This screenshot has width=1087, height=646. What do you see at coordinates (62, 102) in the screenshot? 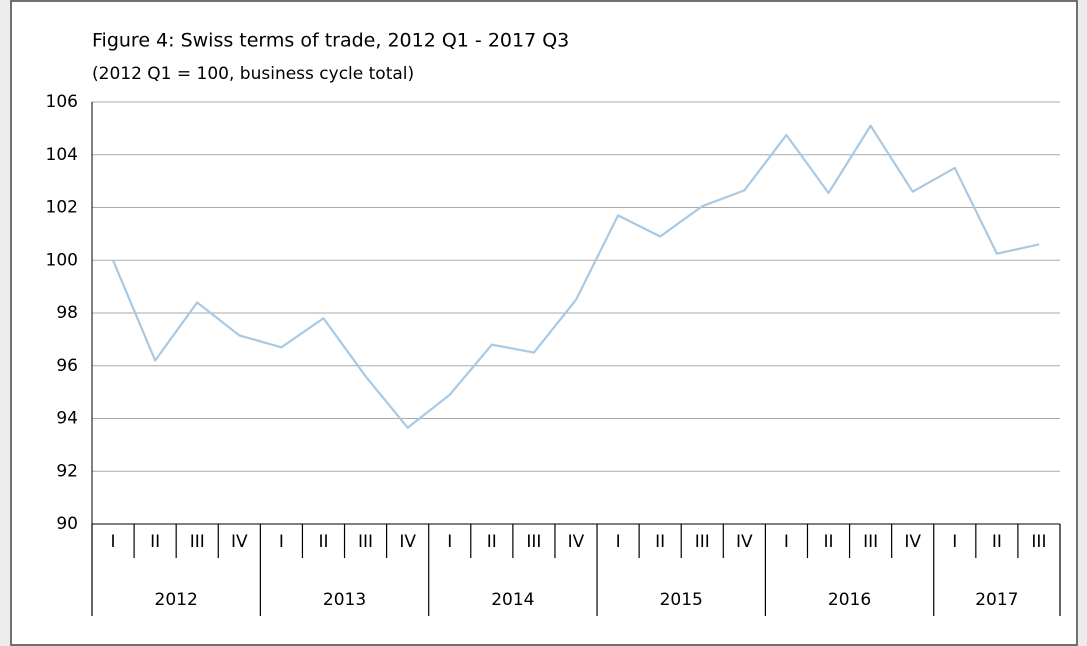
I see `y-tick-label: 106` at bounding box center [62, 102].